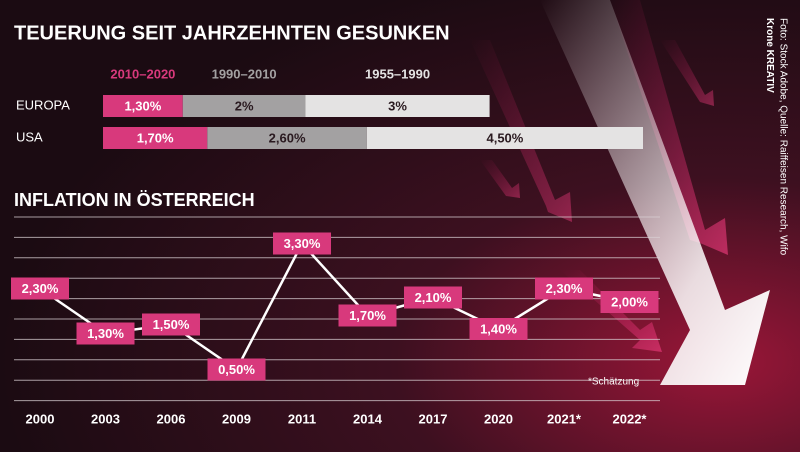 Image resolution: width=800 pixels, height=452 pixels. I want to click on value-label: 2,10%, so click(433, 297).